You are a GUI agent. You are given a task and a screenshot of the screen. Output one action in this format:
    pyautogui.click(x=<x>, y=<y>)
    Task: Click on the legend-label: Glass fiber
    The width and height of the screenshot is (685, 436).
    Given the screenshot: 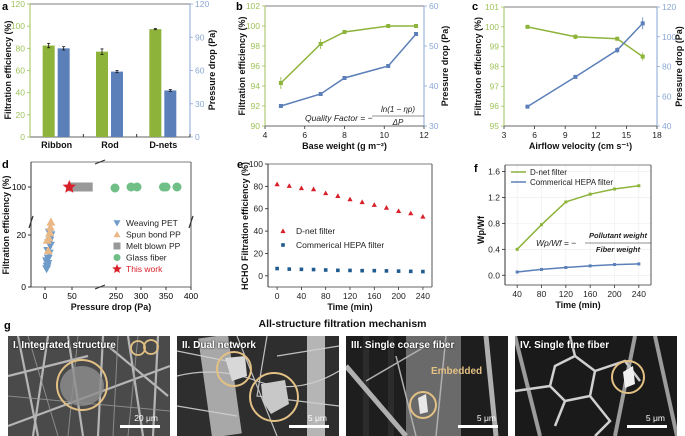 What is the action you would take?
    pyautogui.click(x=146, y=258)
    